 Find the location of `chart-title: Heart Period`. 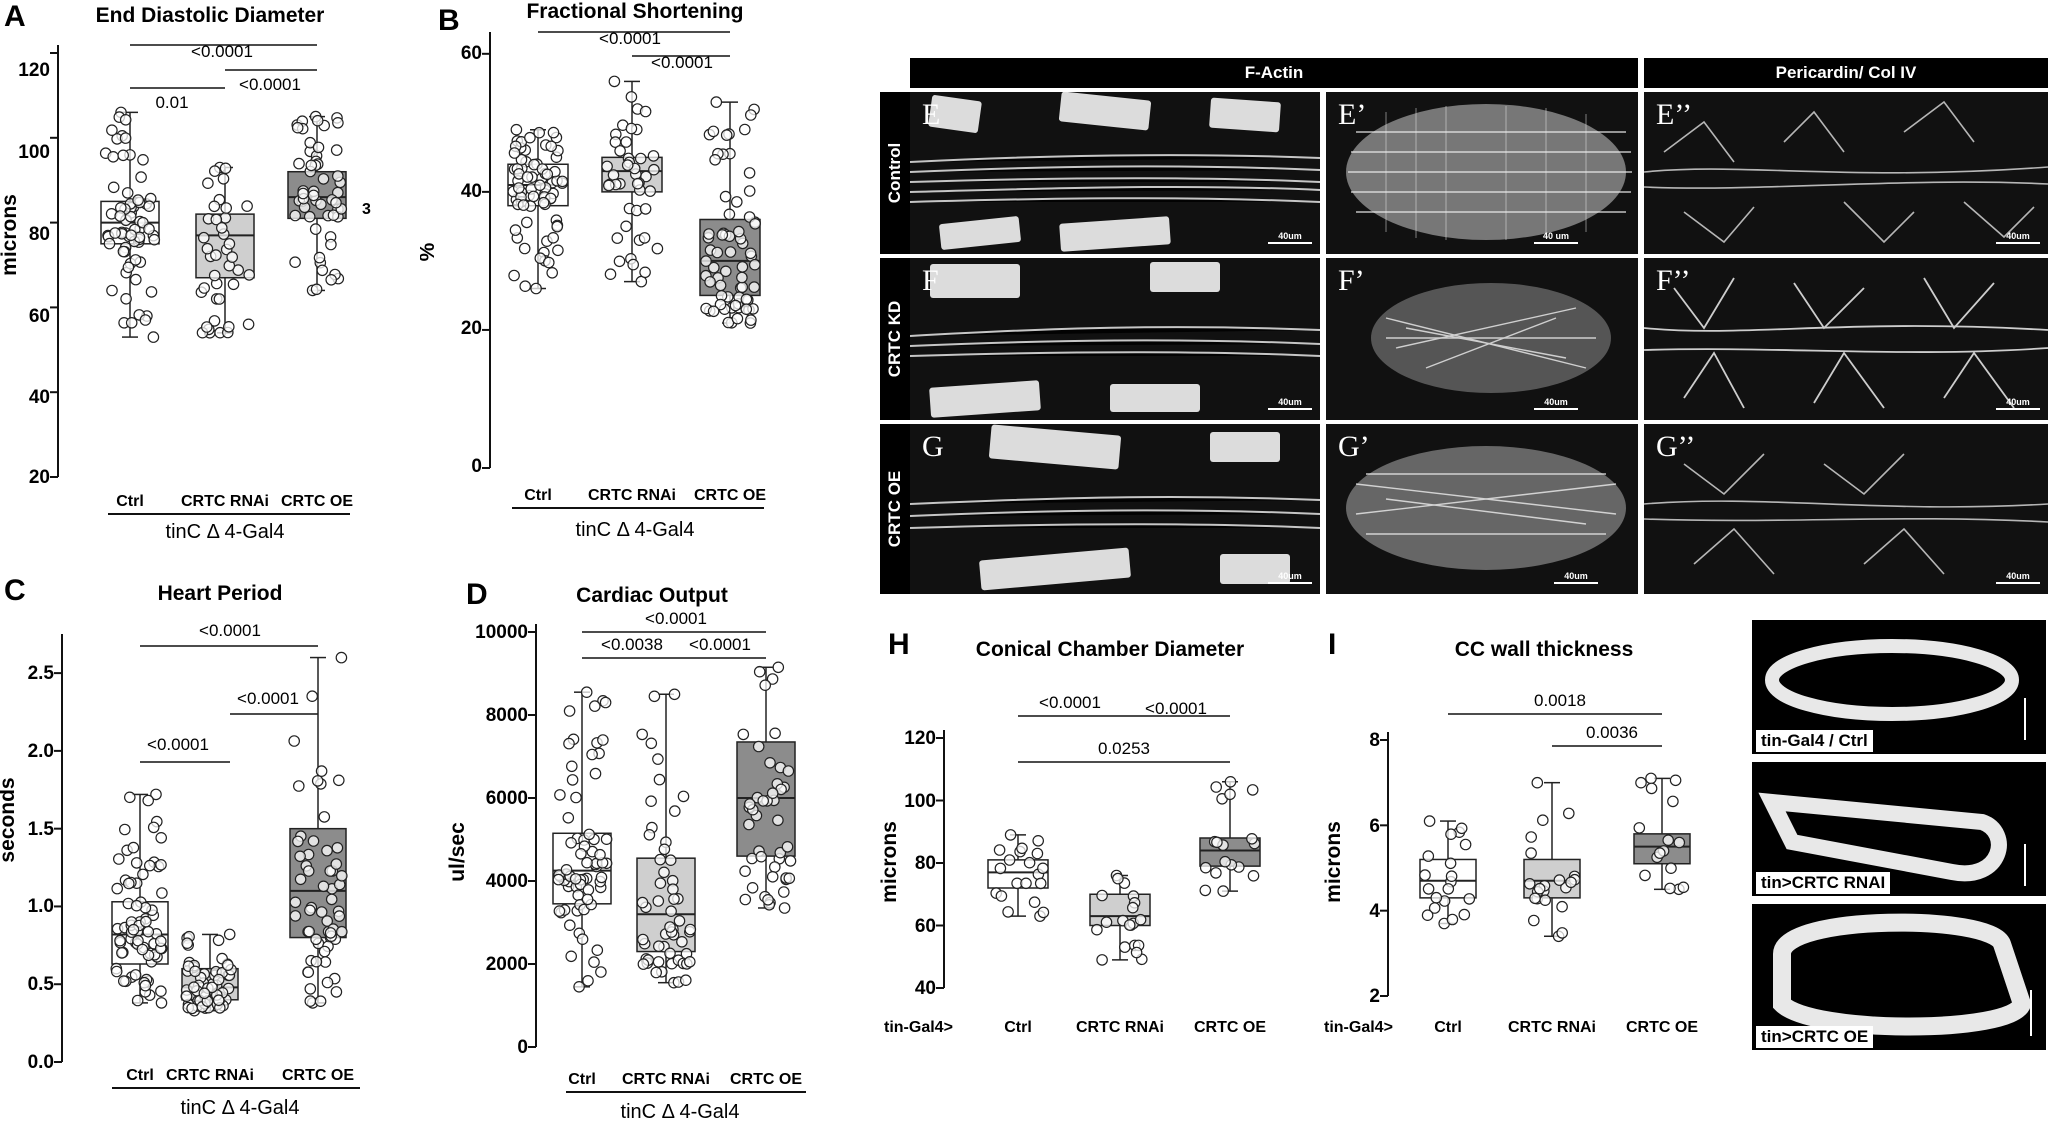

chart-title: Heart Period is located at coordinates (220, 593).